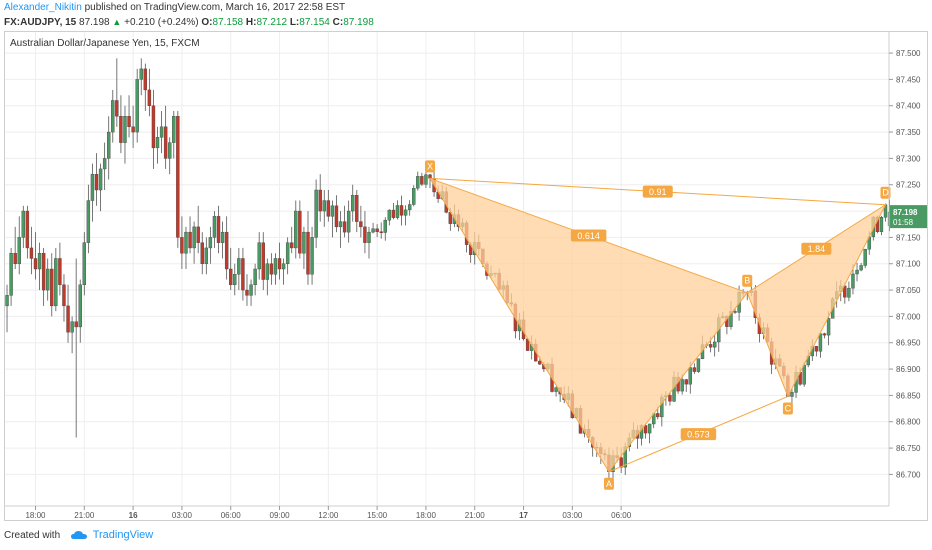 The width and height of the screenshot is (932, 550). What do you see at coordinates (908, 217) in the screenshot?
I see `last-price-badge` at bounding box center [908, 217].